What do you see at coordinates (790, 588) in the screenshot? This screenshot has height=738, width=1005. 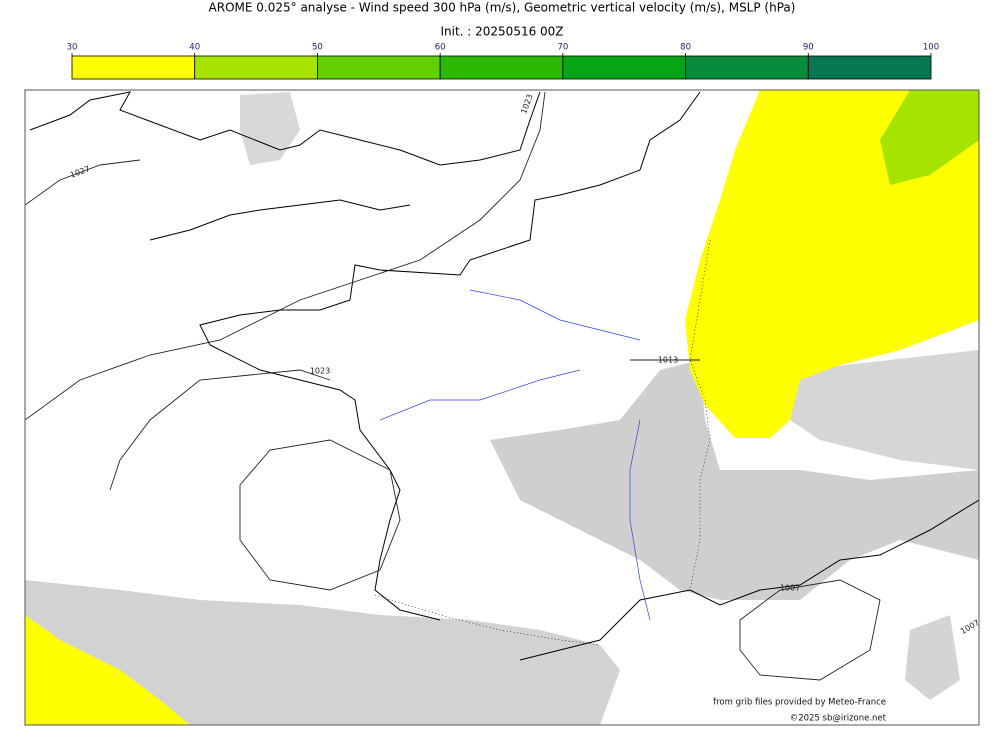 I see `isobar-label: 1007` at bounding box center [790, 588].